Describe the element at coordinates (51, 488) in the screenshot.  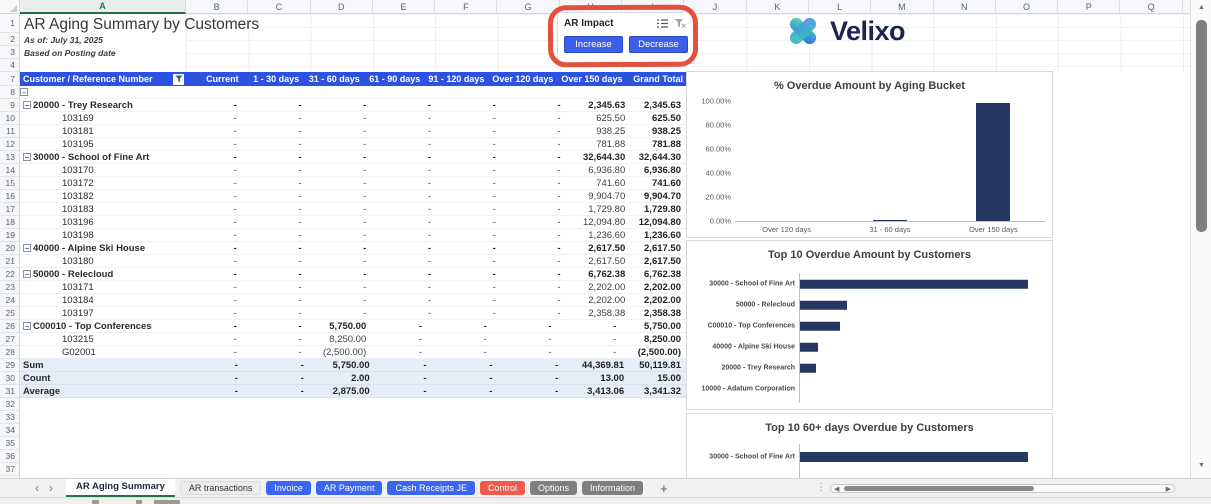
I see `next-sheet-icon: ›` at that location.